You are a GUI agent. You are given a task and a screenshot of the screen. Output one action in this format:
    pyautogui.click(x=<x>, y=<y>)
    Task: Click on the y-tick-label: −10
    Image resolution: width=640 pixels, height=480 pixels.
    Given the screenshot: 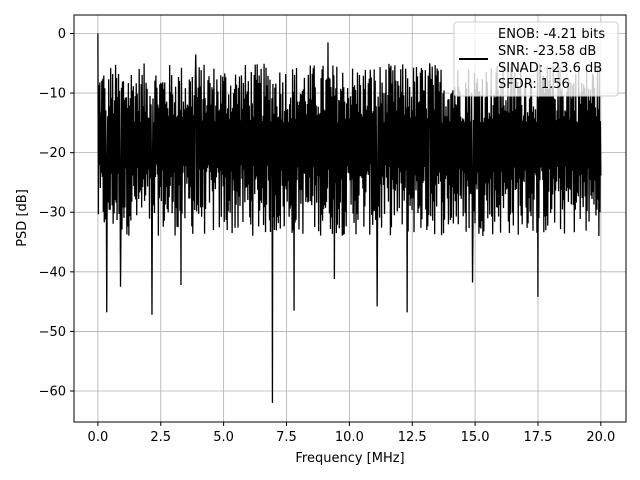 What is the action you would take?
    pyautogui.click(x=52, y=94)
    